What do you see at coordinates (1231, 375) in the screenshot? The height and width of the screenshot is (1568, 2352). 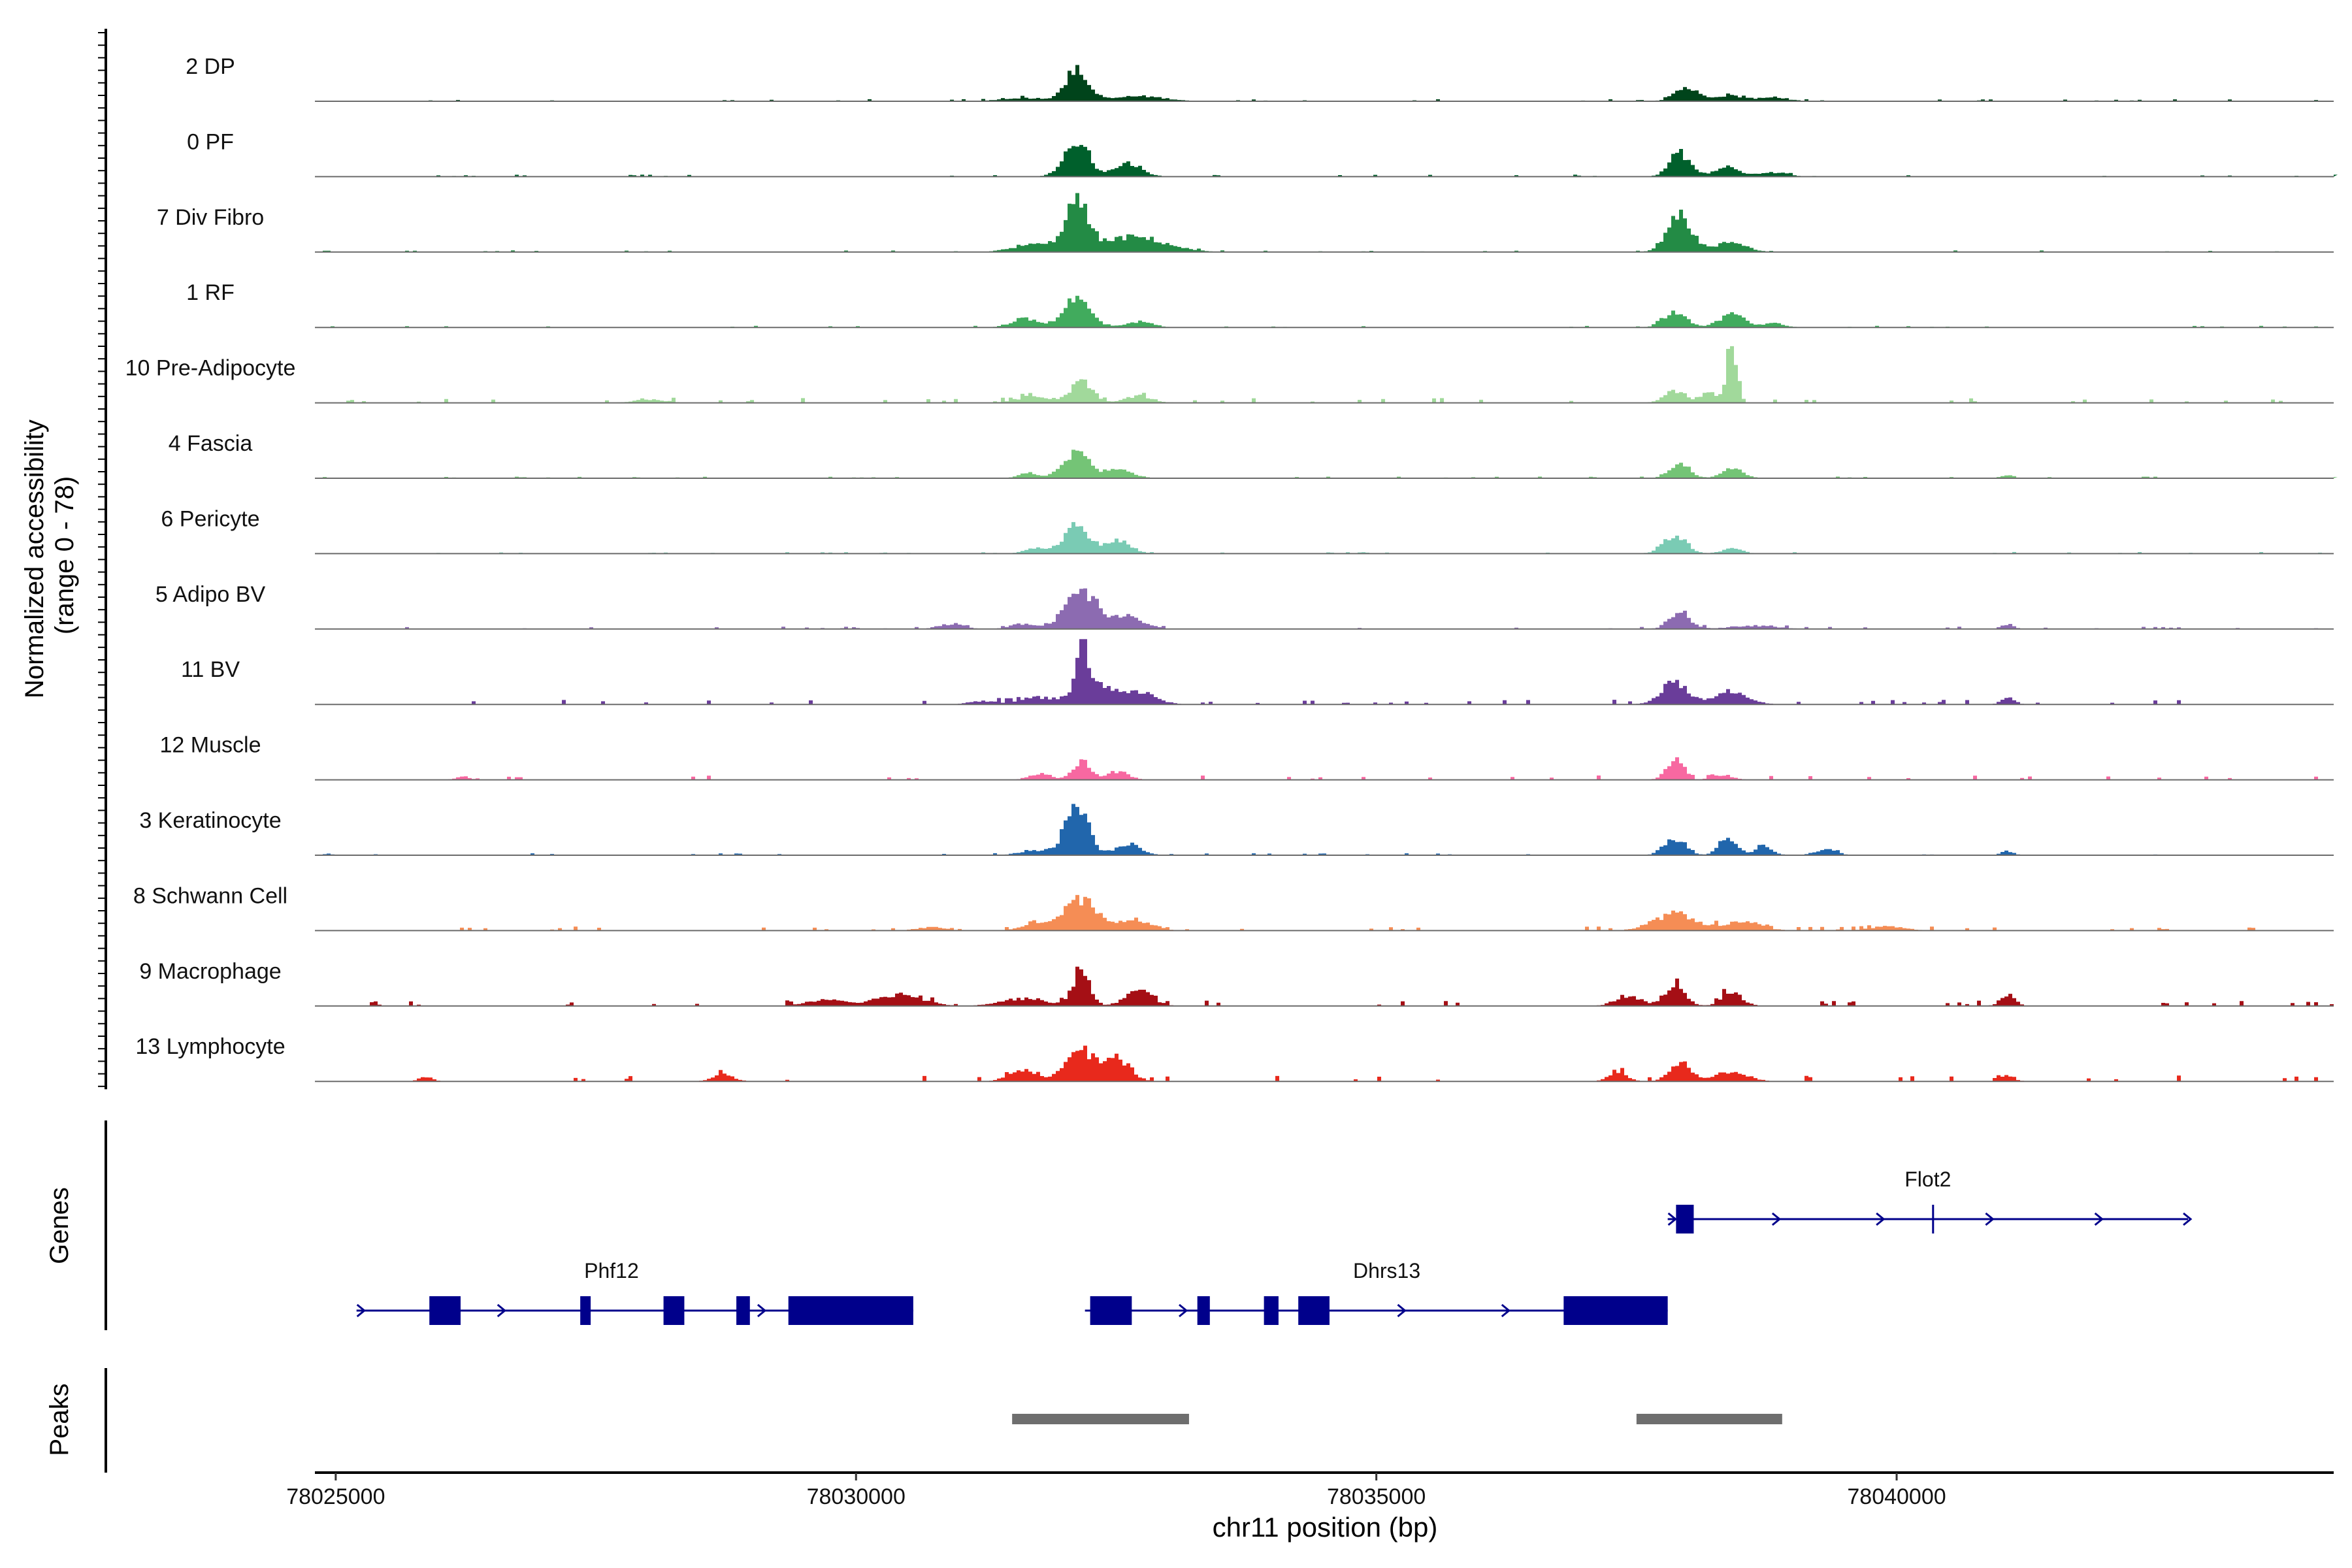 I see `track-10-pre-adipocyte: 10 Pre-Adipocyte` at bounding box center [1231, 375].